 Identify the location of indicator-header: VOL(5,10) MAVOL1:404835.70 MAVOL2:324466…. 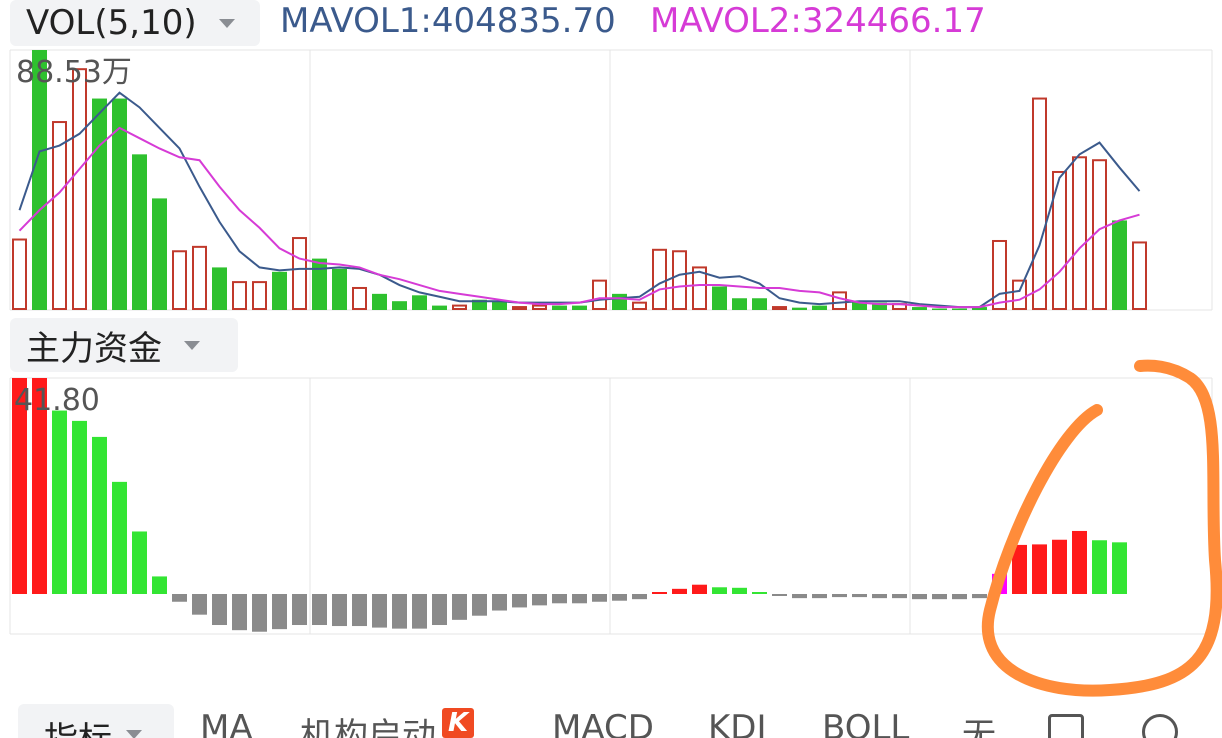
(611, 23).